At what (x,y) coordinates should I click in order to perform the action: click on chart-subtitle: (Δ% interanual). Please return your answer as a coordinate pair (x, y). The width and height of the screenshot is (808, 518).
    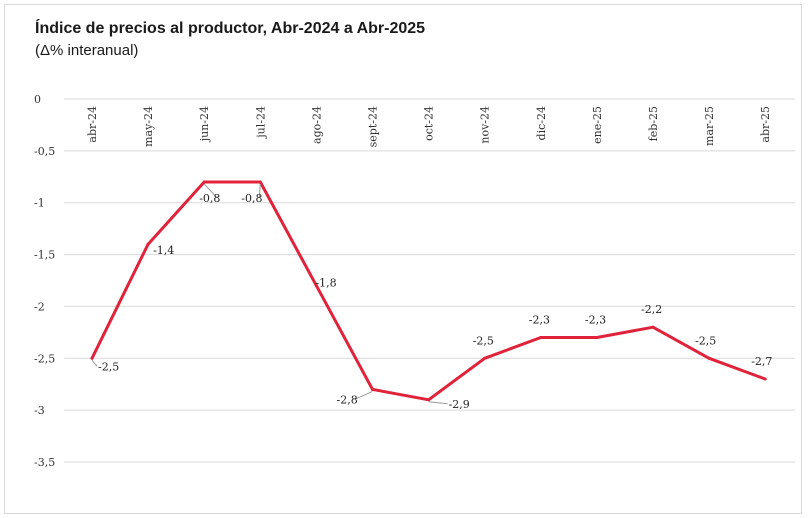
    Looking at the image, I should click on (87, 50).